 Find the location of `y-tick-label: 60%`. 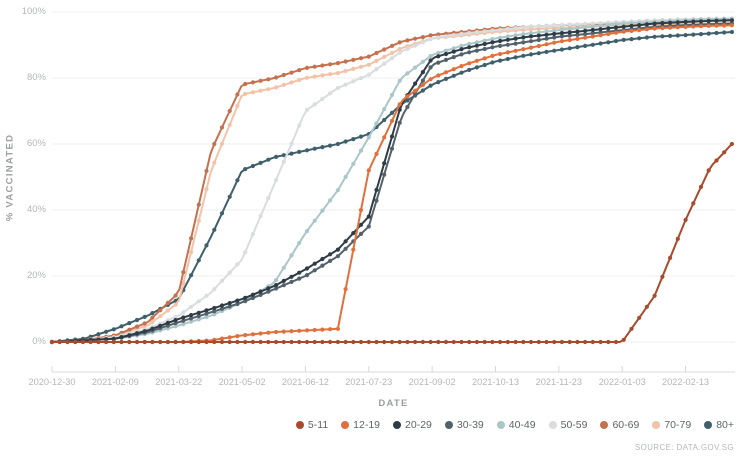

y-tick-label: 60% is located at coordinates (36, 143).